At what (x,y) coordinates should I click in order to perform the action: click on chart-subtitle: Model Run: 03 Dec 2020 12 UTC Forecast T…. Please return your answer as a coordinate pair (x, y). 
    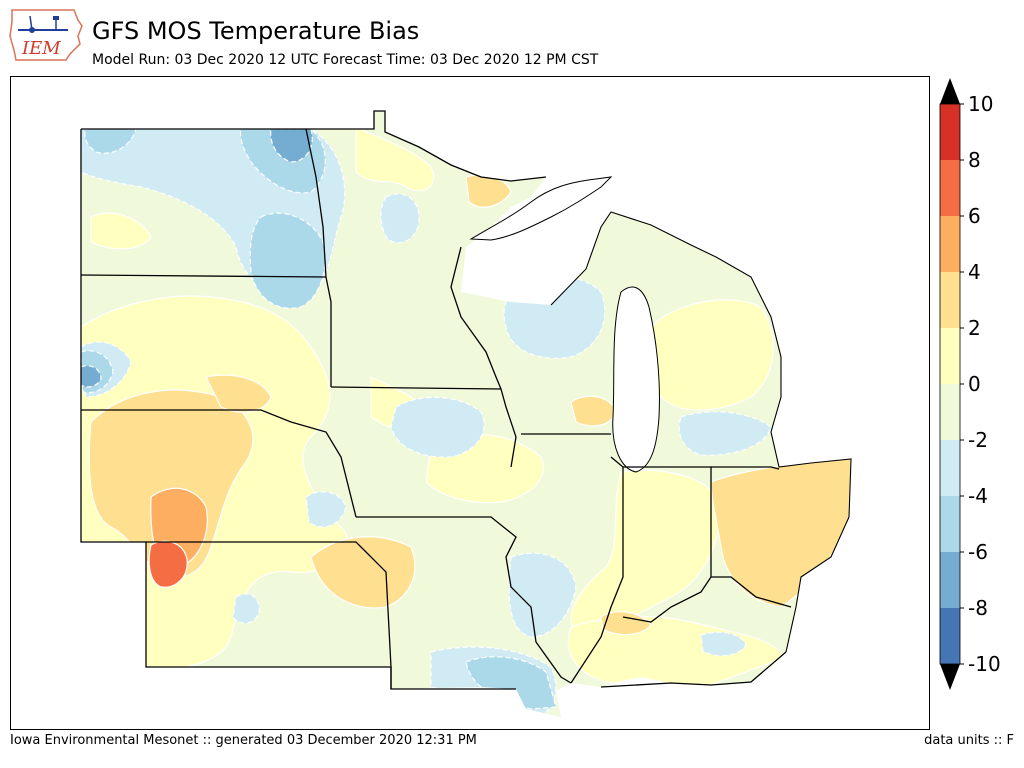
    Looking at the image, I should click on (345, 60).